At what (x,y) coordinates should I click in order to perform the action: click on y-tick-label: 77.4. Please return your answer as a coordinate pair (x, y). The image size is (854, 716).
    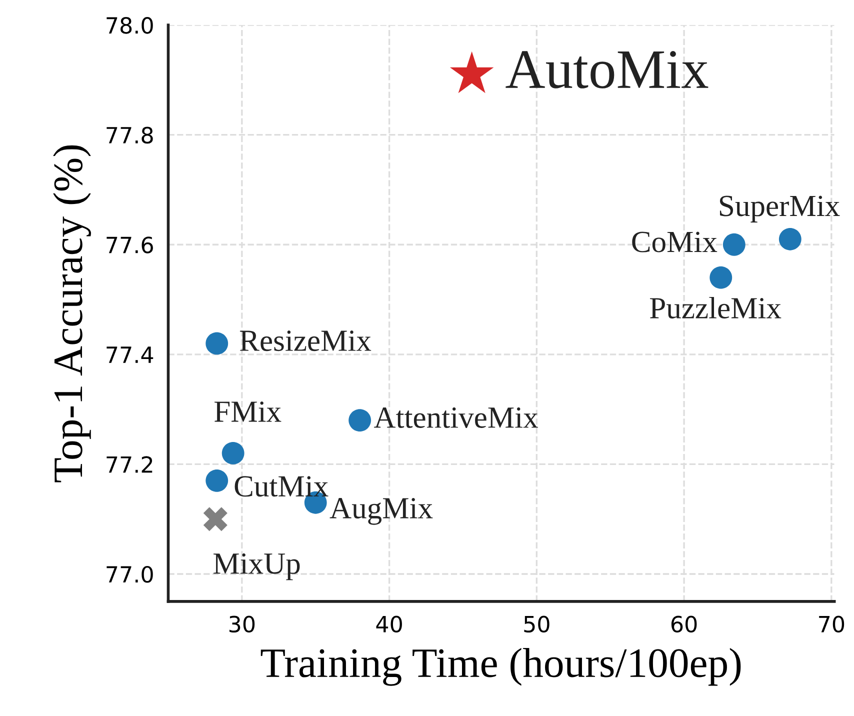
    Looking at the image, I should click on (130, 354).